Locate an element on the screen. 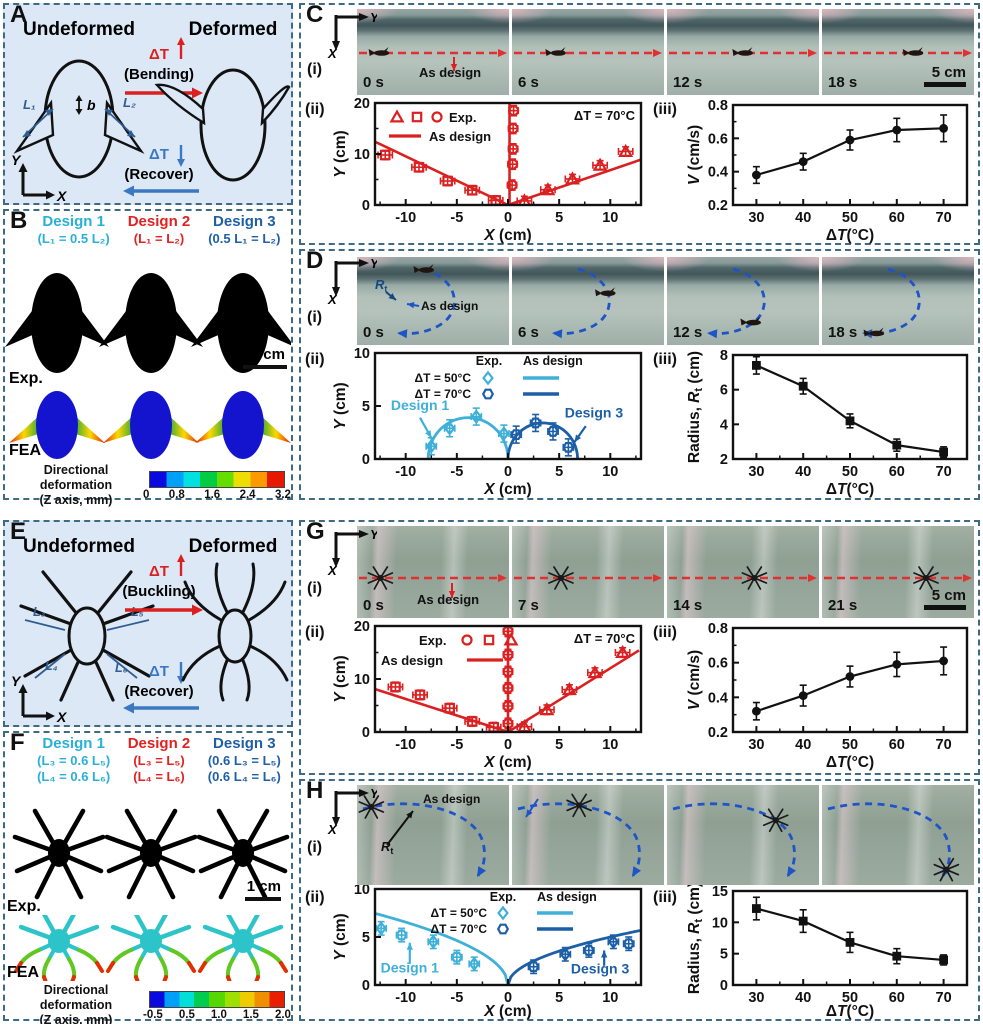 The width and height of the screenshot is (983, 1024). exp-shapes-f: Exp. 1 cm is located at coordinates (149, 856).